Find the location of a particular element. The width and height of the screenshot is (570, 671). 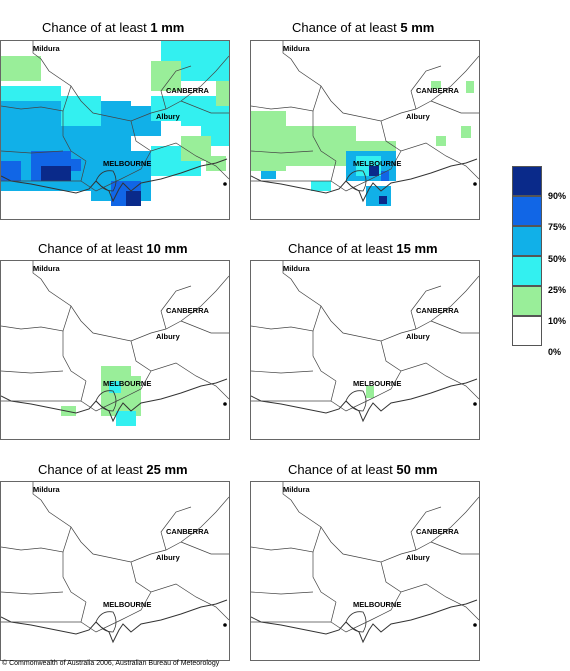

legend-label-25: 25% is located at coordinates (557, 290).